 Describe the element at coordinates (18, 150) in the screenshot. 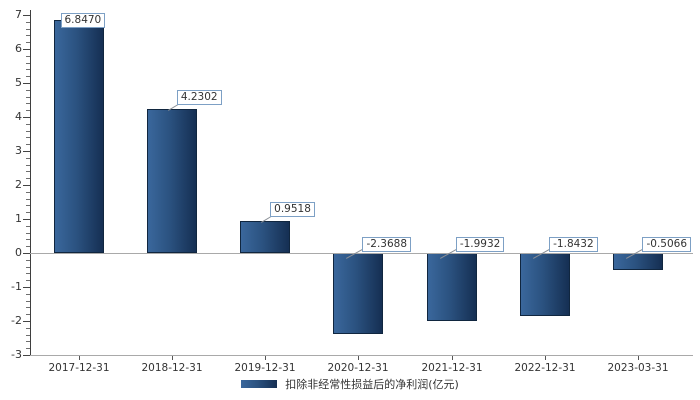

I see `y-axis-label: 3` at that location.